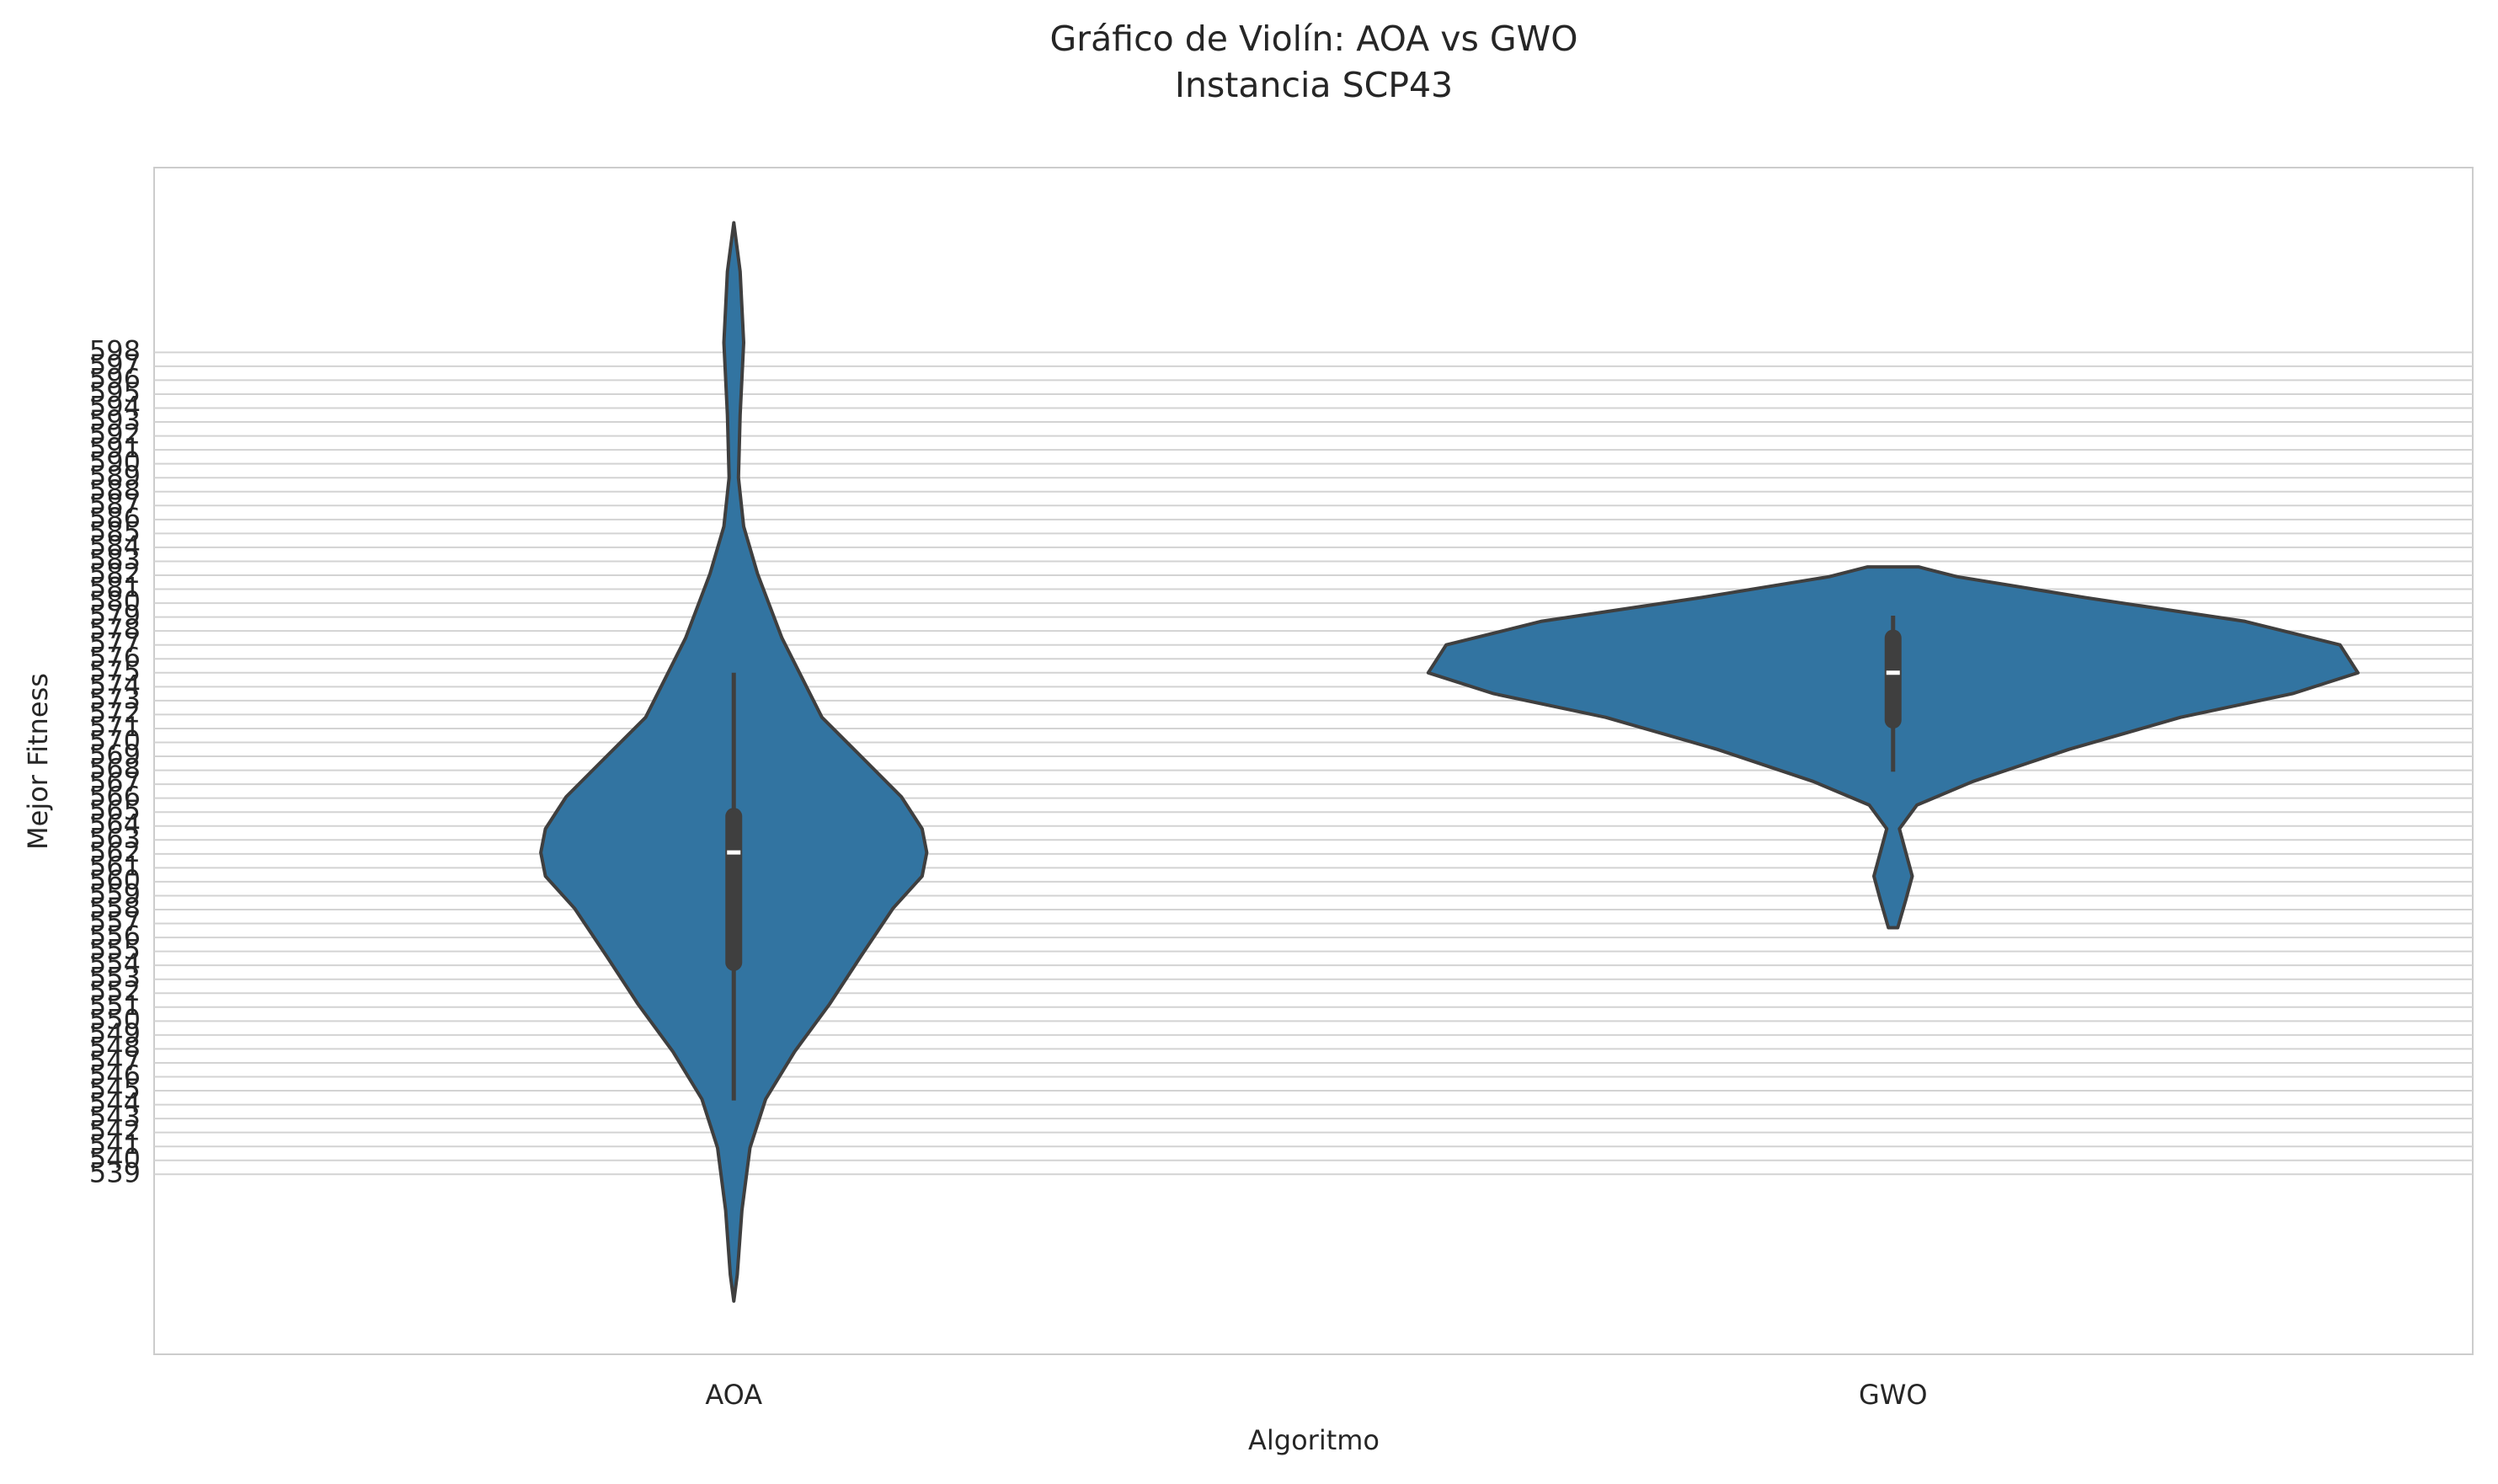 Image resolution: width=2498 pixels, height=1484 pixels. What do you see at coordinates (115, 685) in the screenshot?
I see `y-tick-label: 574` at bounding box center [115, 685].